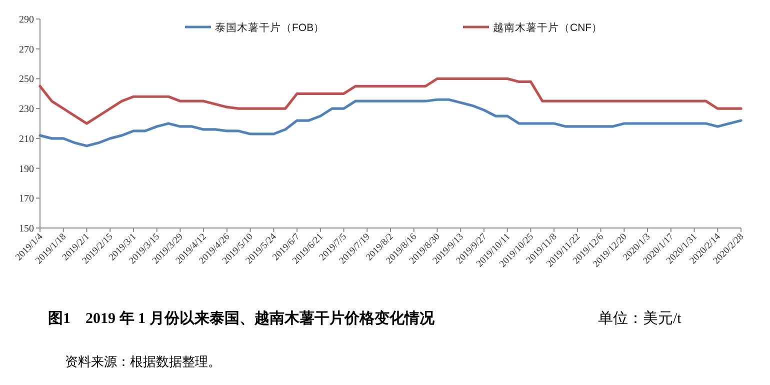  I want to click on legend-label: 越南木薯干片（CNF）, so click(548, 27).